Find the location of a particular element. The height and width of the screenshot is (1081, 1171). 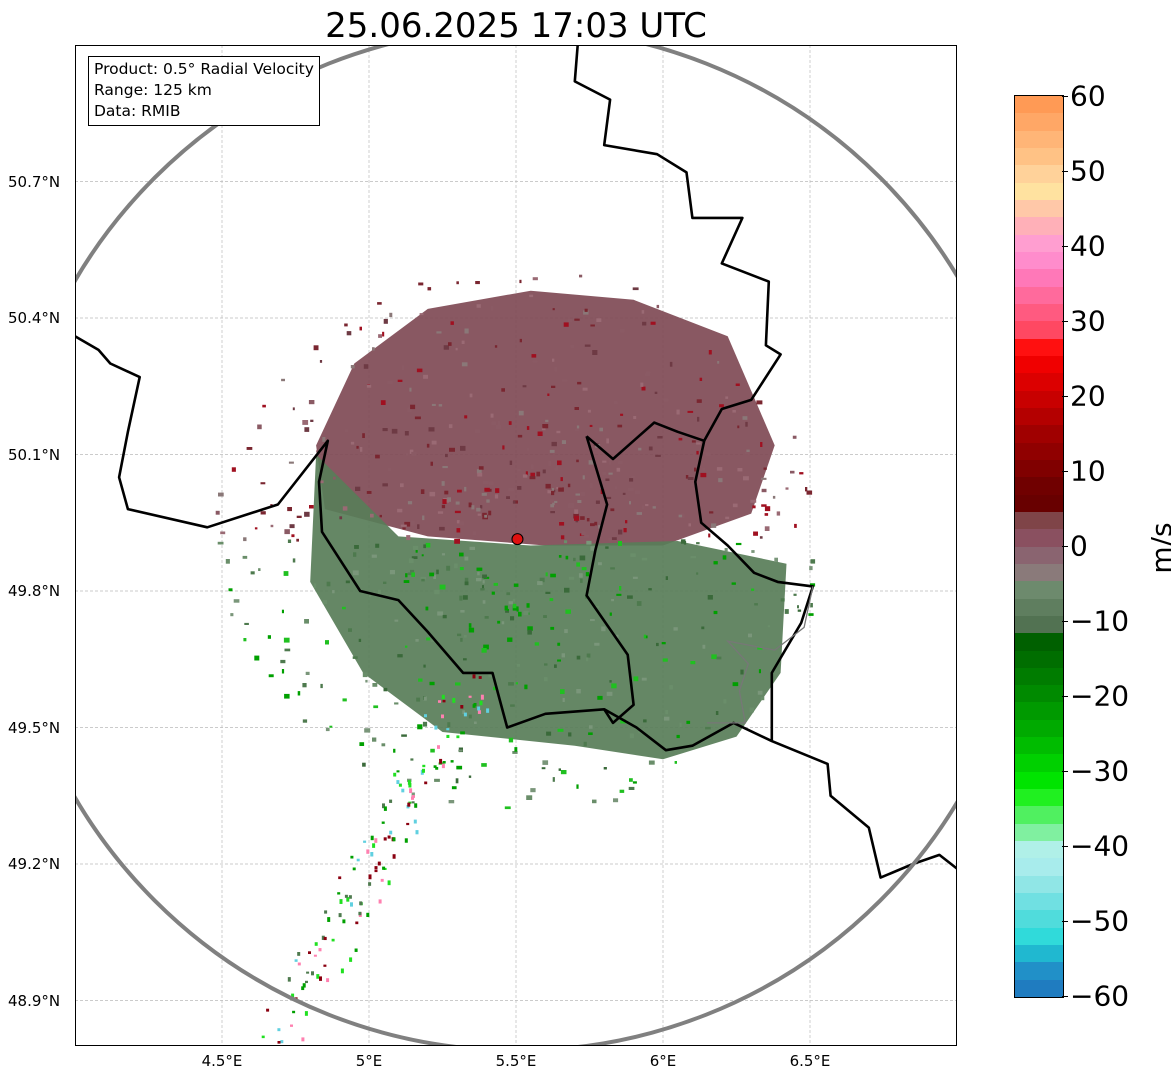

positive-core-echo is located at coordinates (545, 418).